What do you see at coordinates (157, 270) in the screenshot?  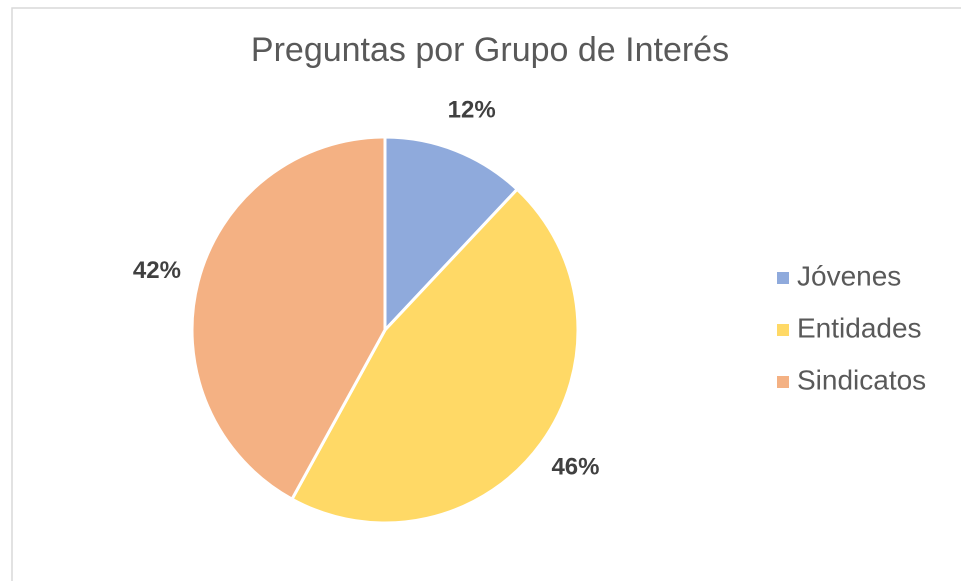 I see `data-label: 42%` at bounding box center [157, 270].